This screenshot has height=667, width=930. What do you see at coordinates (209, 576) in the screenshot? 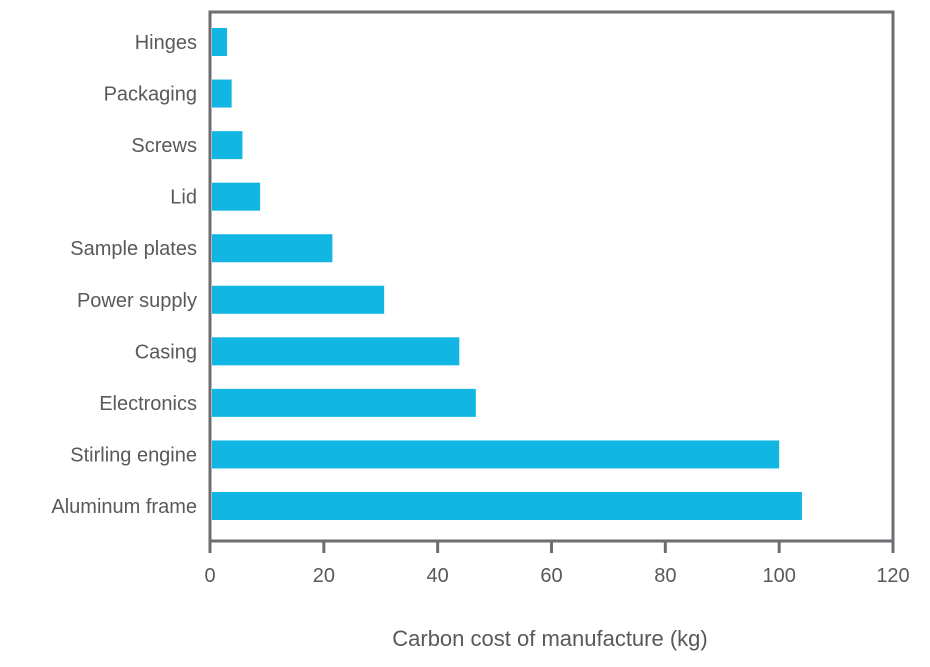
I see `x-tick-label: 0` at bounding box center [209, 576].